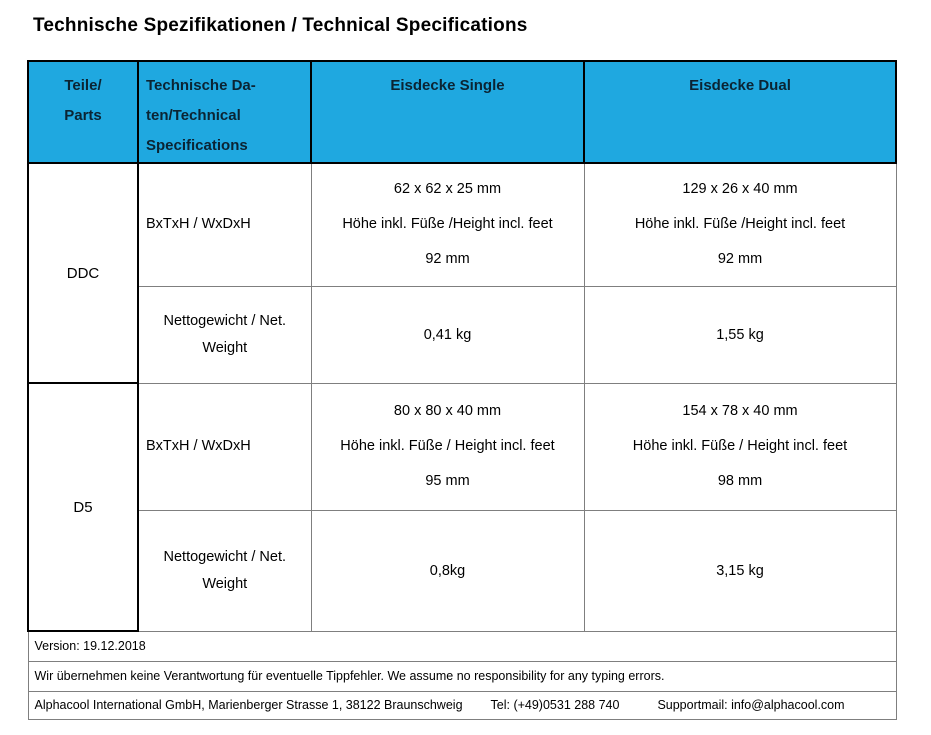 The width and height of the screenshot is (931, 735). What do you see at coordinates (83, 85) in the screenshot?
I see `col-header-parts-line1: Teile/` at bounding box center [83, 85].